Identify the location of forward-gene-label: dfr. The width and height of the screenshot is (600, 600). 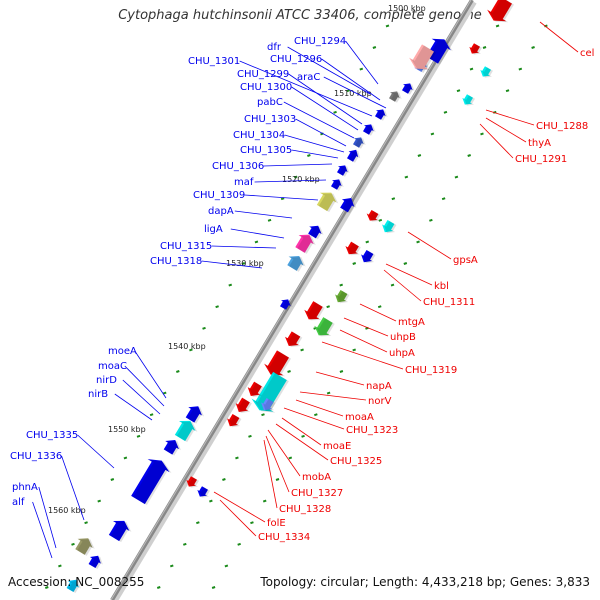
(274, 47).